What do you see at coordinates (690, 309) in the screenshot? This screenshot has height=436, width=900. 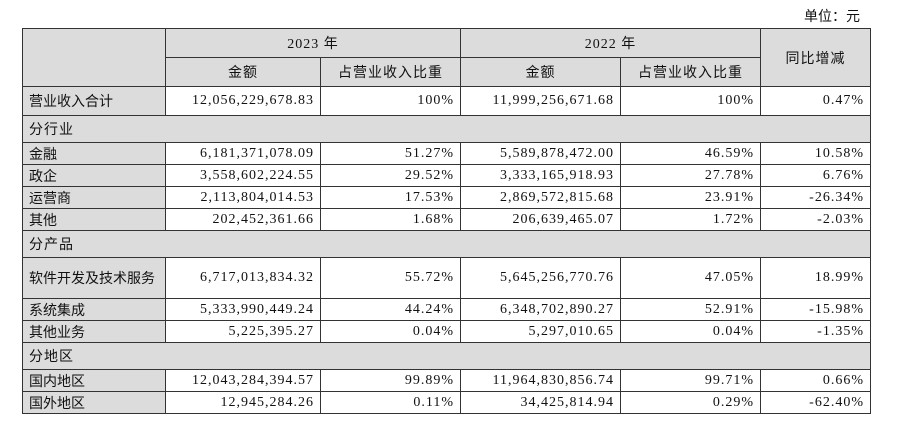 I see `cell: 52.91%` at bounding box center [690, 309].